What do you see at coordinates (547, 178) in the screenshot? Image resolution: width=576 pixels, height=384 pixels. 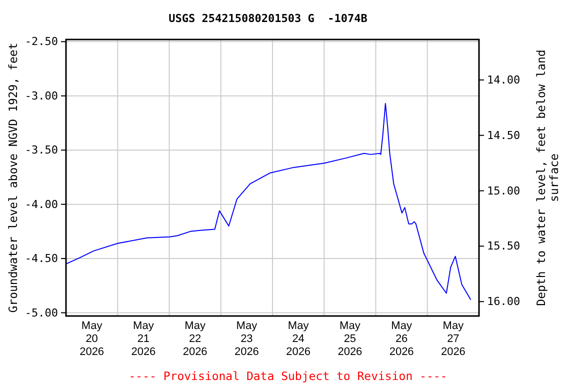 I see `y2-axis-title: Depth to water level, feet below land surface` at bounding box center [547, 178].